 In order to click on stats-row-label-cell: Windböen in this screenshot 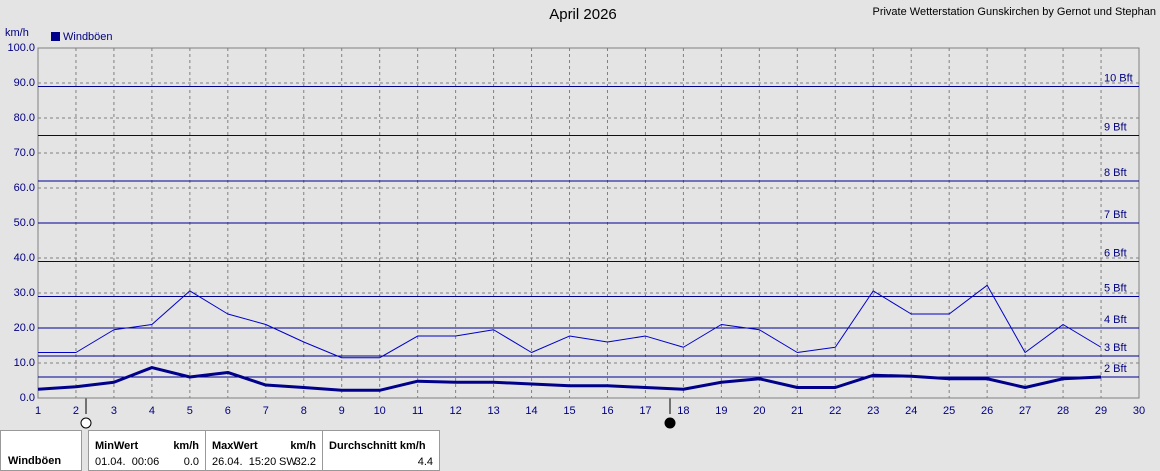, I will do `click(41, 450)`.